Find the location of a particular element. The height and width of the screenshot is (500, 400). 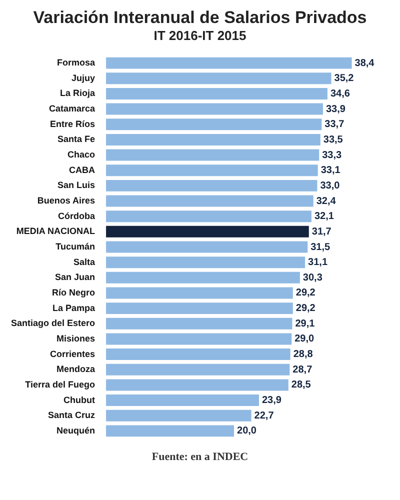

data-label: 35,2 is located at coordinates (344, 78).